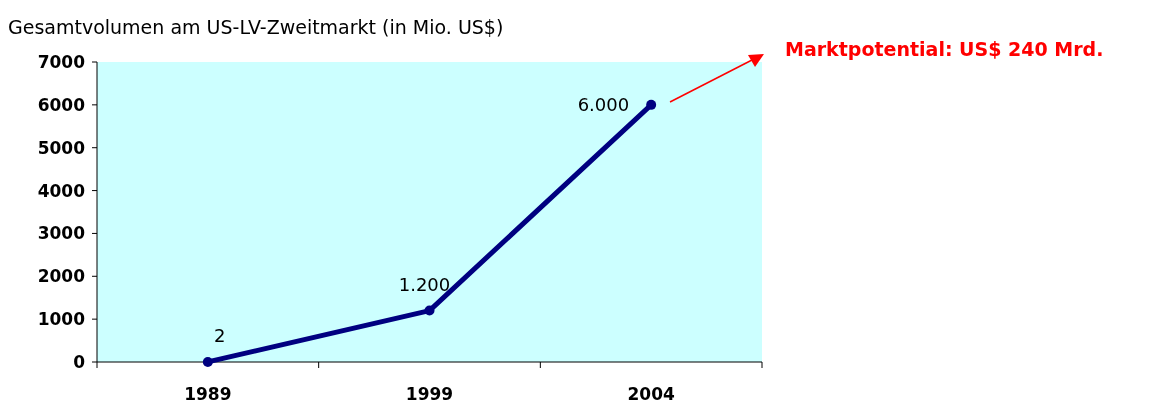  I want to click on y-tick-label: 3000, so click(61, 233).